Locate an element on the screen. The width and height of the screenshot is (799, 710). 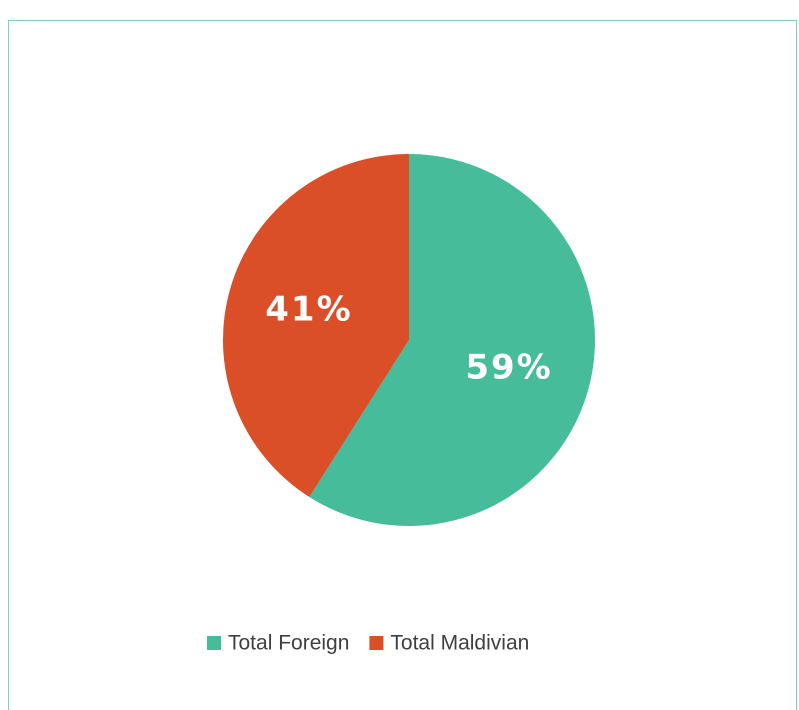
legend-label: Total Foreign is located at coordinates (288, 643).